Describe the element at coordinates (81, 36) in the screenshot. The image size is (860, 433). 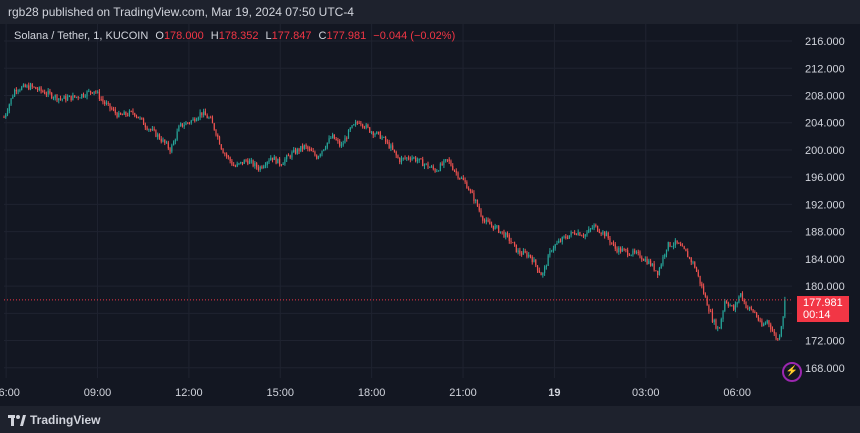
I see `symbol-name: Solana / Tether, 1, KUCOIN` at that location.